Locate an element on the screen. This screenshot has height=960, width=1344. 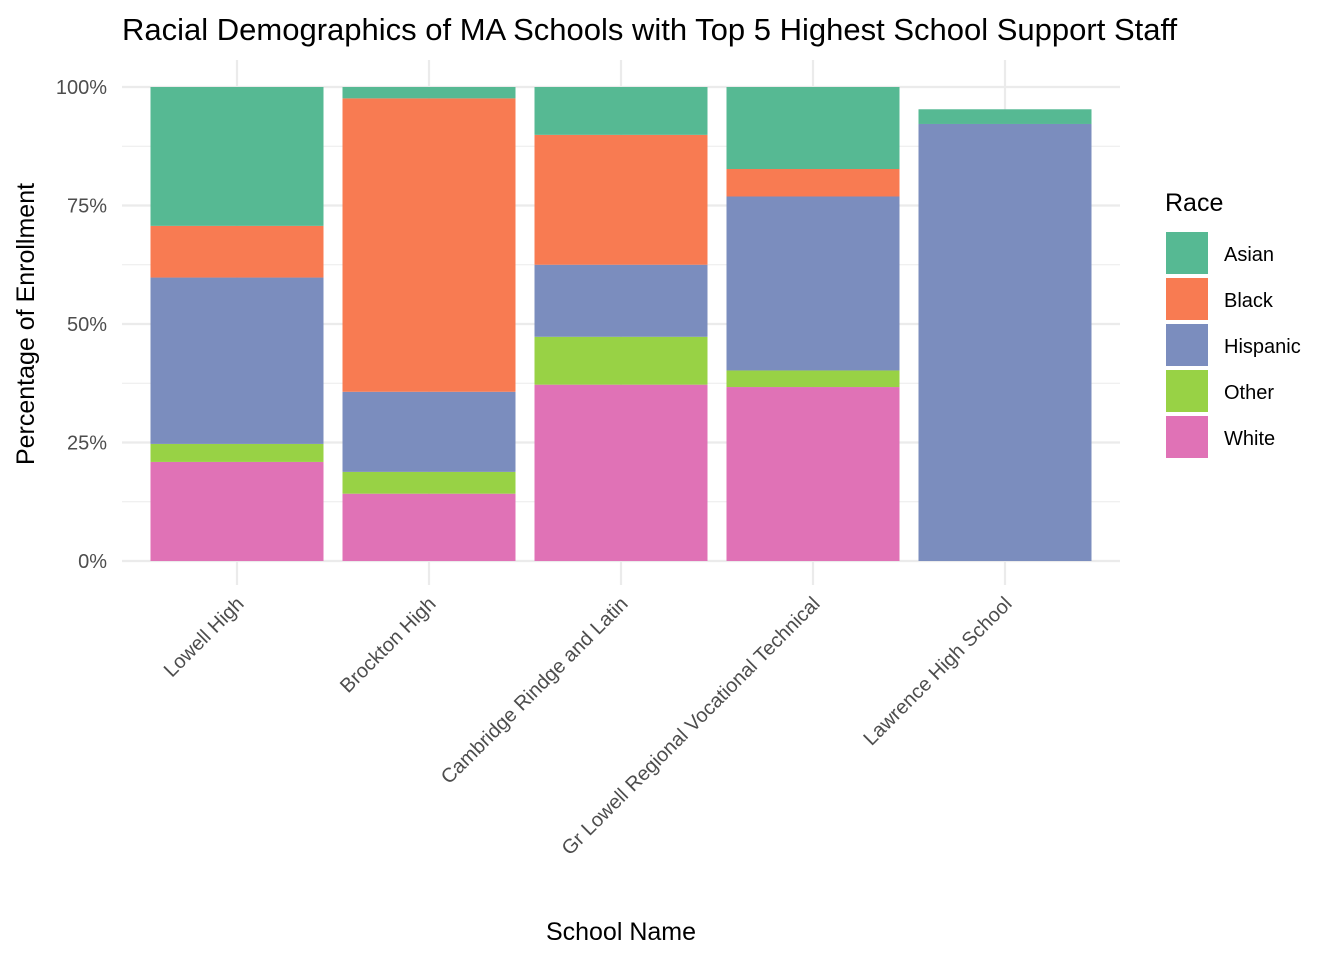
y-tick-label: 25% is located at coordinates (87, 444).